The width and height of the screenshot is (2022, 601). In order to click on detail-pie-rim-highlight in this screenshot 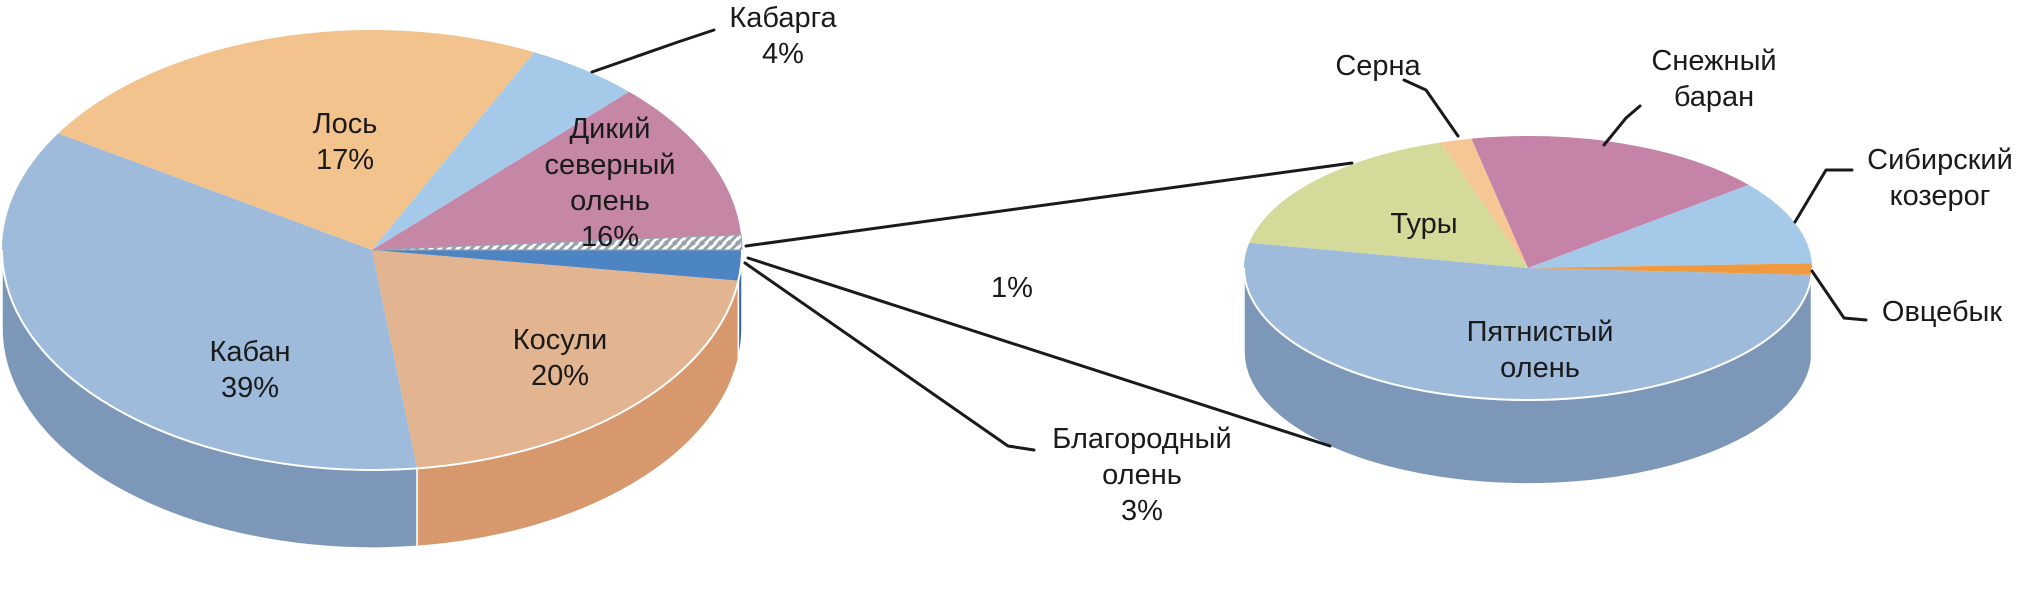, I will do `click(1528, 334)`.